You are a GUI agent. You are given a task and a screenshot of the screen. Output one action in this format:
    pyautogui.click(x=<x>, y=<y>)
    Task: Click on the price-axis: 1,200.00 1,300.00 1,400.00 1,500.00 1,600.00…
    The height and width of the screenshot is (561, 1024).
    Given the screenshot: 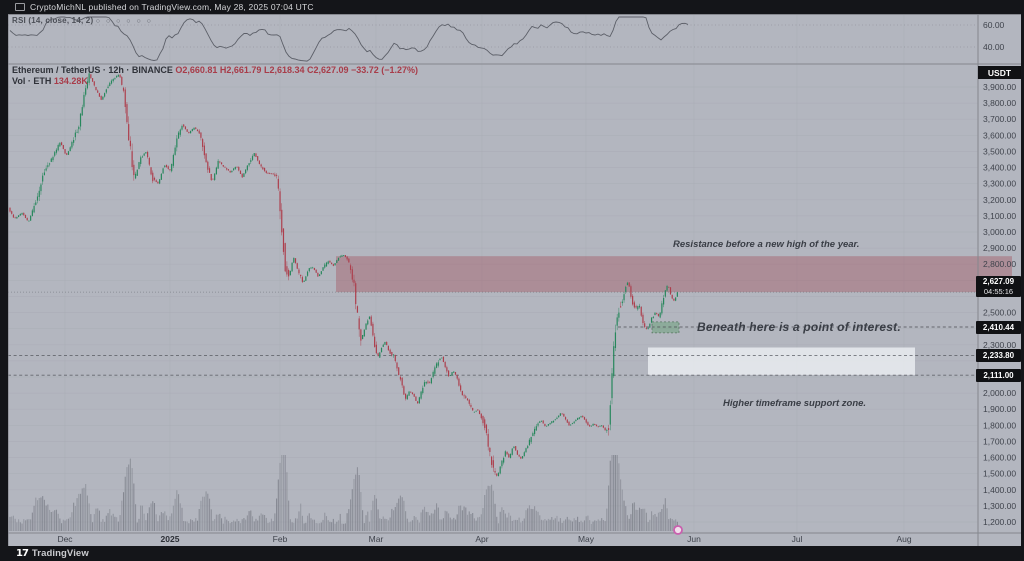 What is the action you would take?
    pyautogui.click(x=999, y=273)
    